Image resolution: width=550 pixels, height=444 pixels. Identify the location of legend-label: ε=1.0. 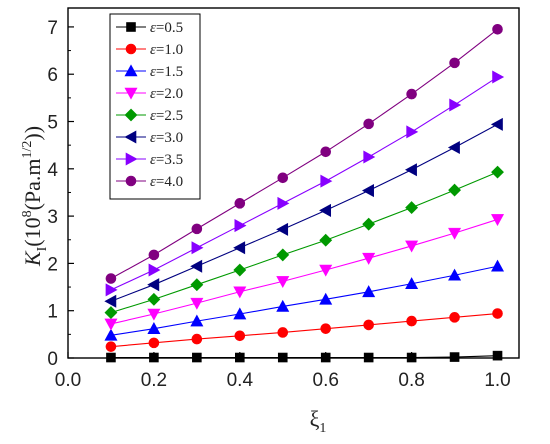
(166, 50).